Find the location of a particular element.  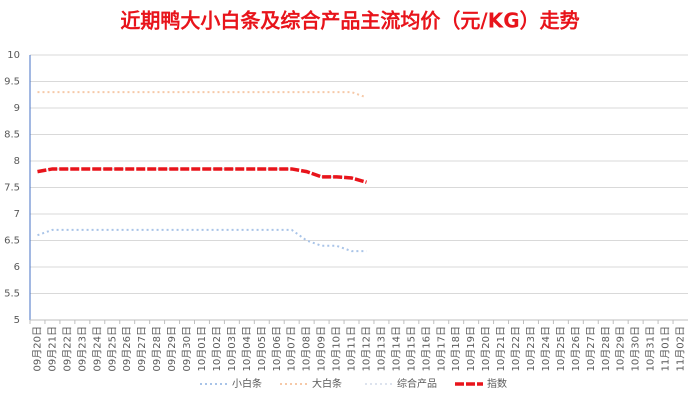

chart-title: 近期鸭大小白条及综合产品主流均价（元/KG）走势 is located at coordinates (349, 21).